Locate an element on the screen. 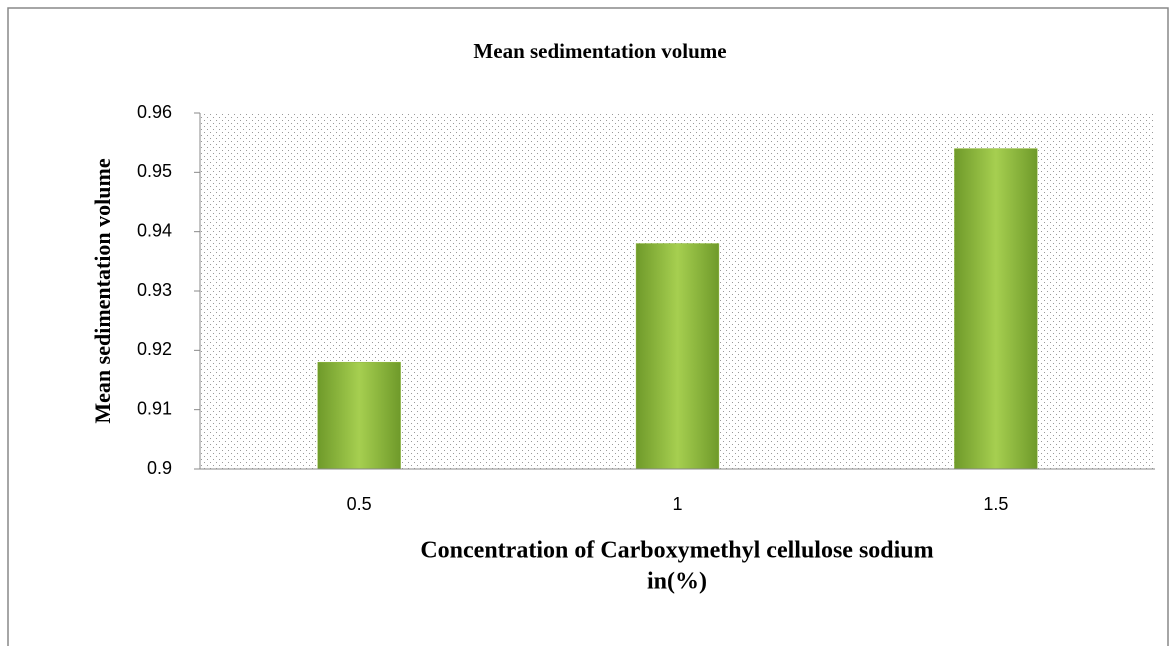  y-tick-label: 0.91 is located at coordinates (154, 408).